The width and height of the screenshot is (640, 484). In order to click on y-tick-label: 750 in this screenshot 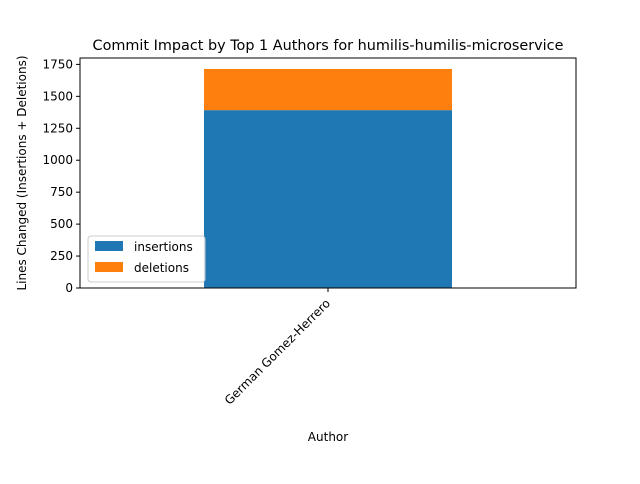, I will do `click(61, 192)`.